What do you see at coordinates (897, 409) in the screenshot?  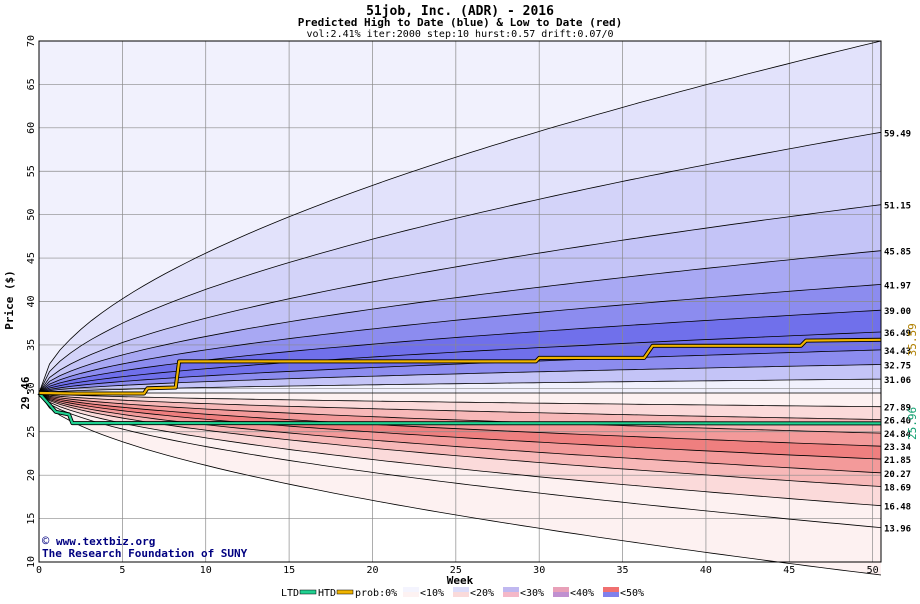 I see `right-label: 27.89` at bounding box center [897, 409].